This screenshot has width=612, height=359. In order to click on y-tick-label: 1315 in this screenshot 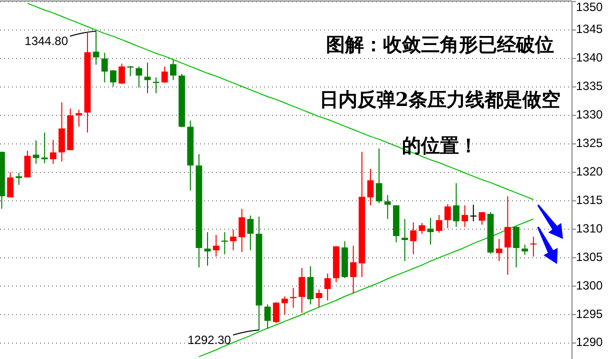, I will do `click(590, 199)`.